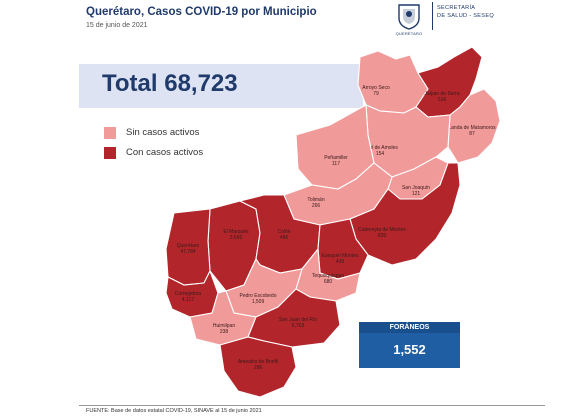  I want to click on muni-label: El Marqués 3,660, so click(236, 235).